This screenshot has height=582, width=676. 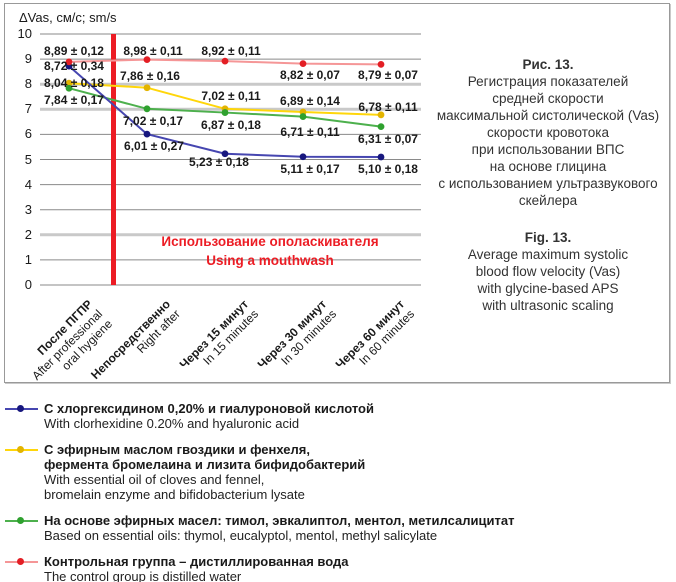 I want to click on data-label-control: 8,98 ± 0,11, so click(x=153, y=51).